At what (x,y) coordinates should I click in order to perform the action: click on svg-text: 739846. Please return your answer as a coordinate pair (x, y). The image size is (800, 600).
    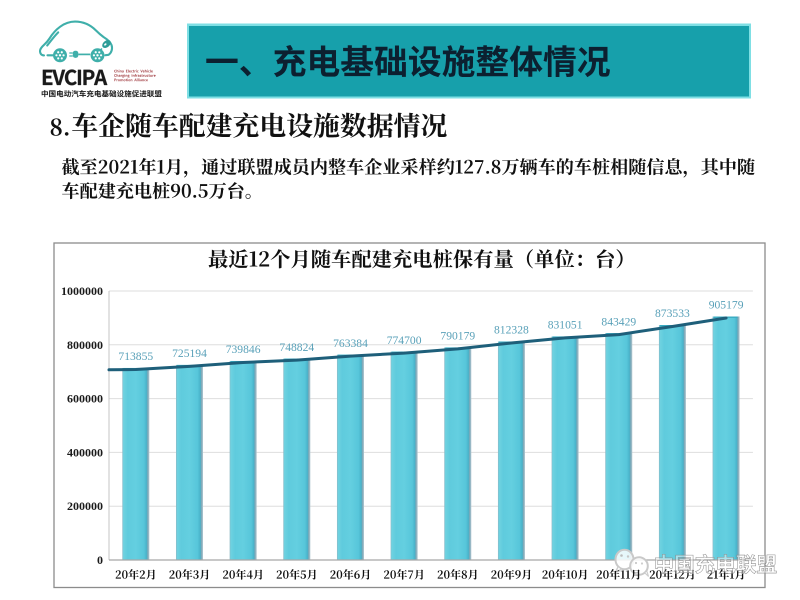
    Looking at the image, I should click on (243, 349).